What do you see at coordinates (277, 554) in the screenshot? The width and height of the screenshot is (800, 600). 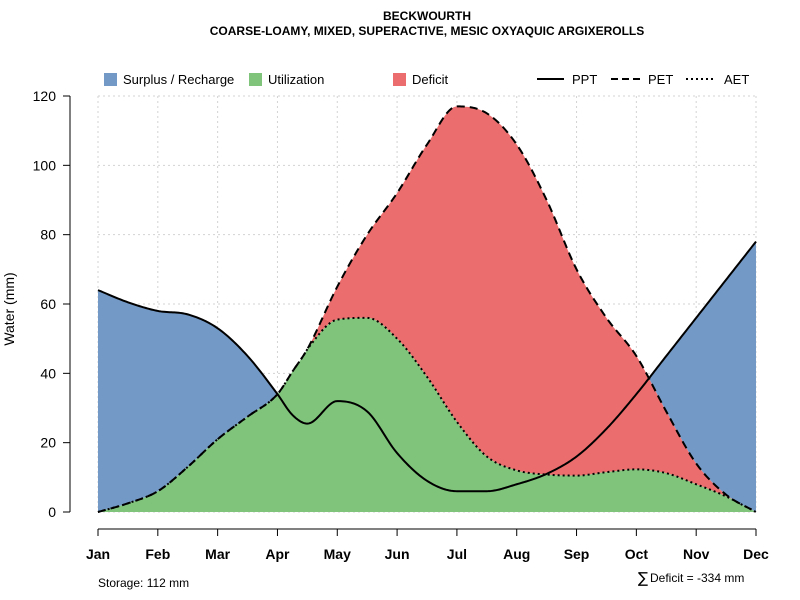 I see `x-tick-label-apr: Apr` at bounding box center [277, 554].